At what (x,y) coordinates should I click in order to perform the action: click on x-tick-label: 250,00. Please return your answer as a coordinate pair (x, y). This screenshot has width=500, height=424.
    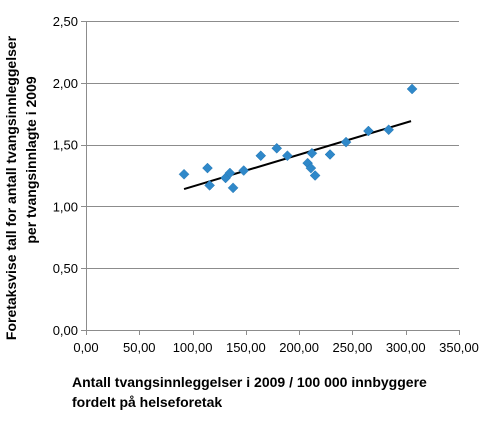
    Looking at the image, I should click on (353, 347).